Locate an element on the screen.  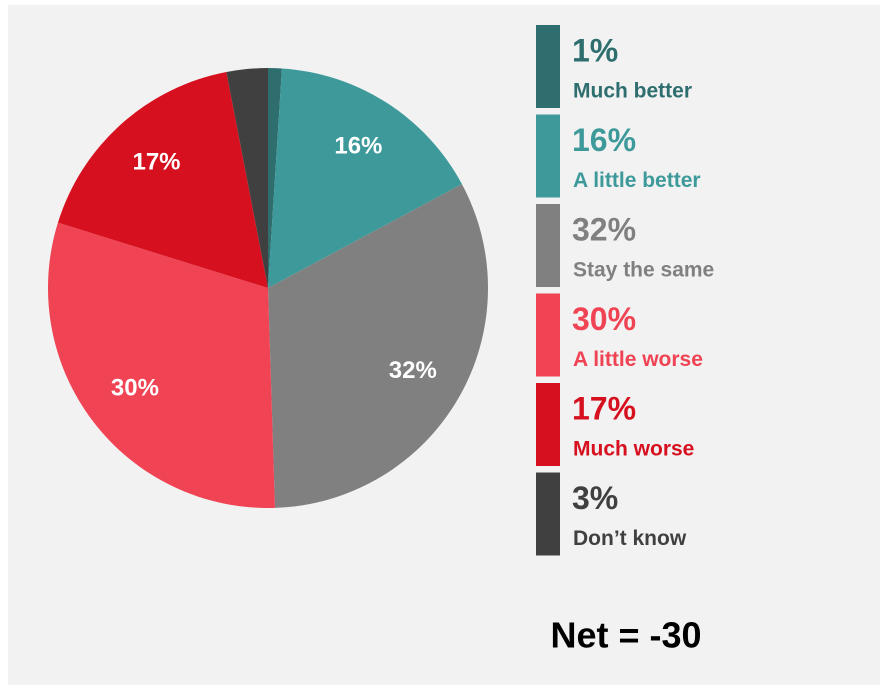
legend-value: 1% is located at coordinates (595, 50).